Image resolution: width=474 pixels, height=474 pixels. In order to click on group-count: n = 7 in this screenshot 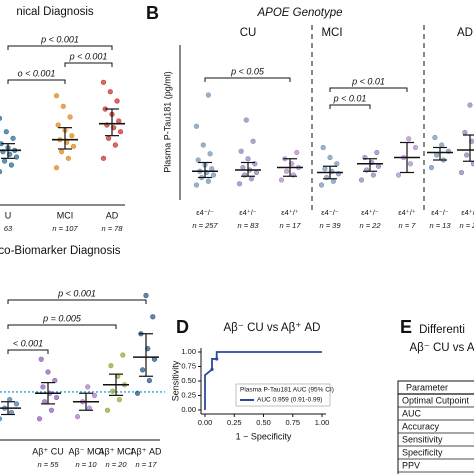, I will do `click(408, 225)`.